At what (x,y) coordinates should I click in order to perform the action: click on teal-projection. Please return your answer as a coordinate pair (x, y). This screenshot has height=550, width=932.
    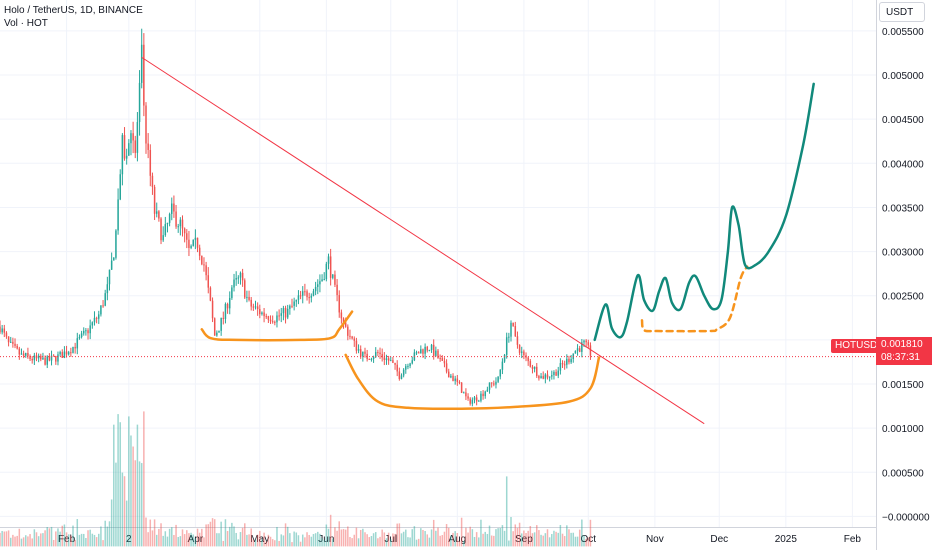
    Looking at the image, I should click on (704, 212).